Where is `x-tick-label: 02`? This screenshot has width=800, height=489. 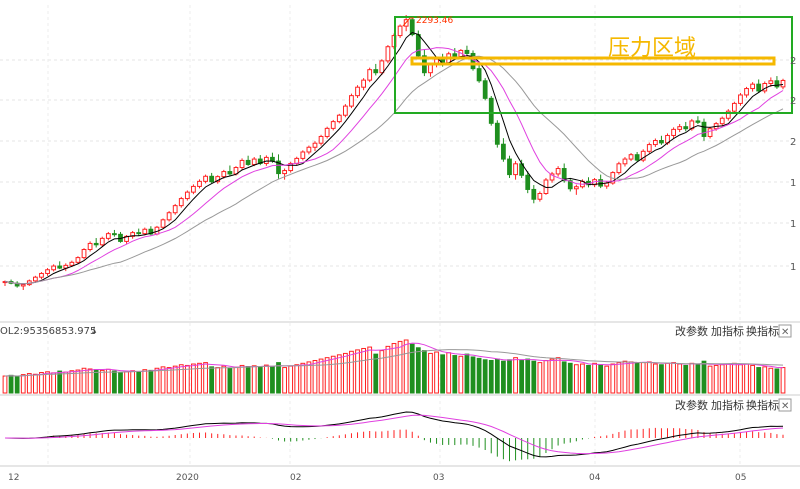 x-tick-label: 02 is located at coordinates (295, 478).